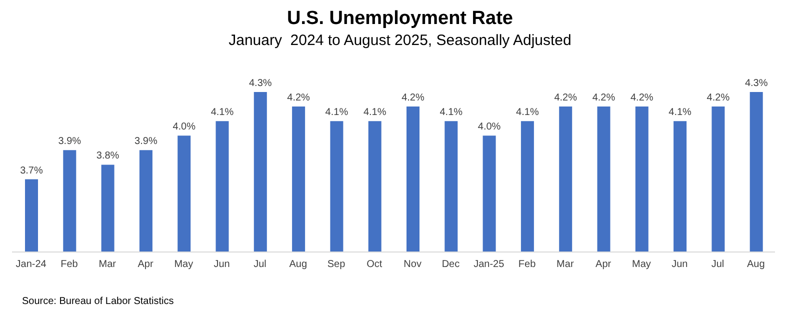 The image size is (800, 324). What do you see at coordinates (413, 264) in the screenshot?
I see `x-tick-label: Nov` at bounding box center [413, 264].